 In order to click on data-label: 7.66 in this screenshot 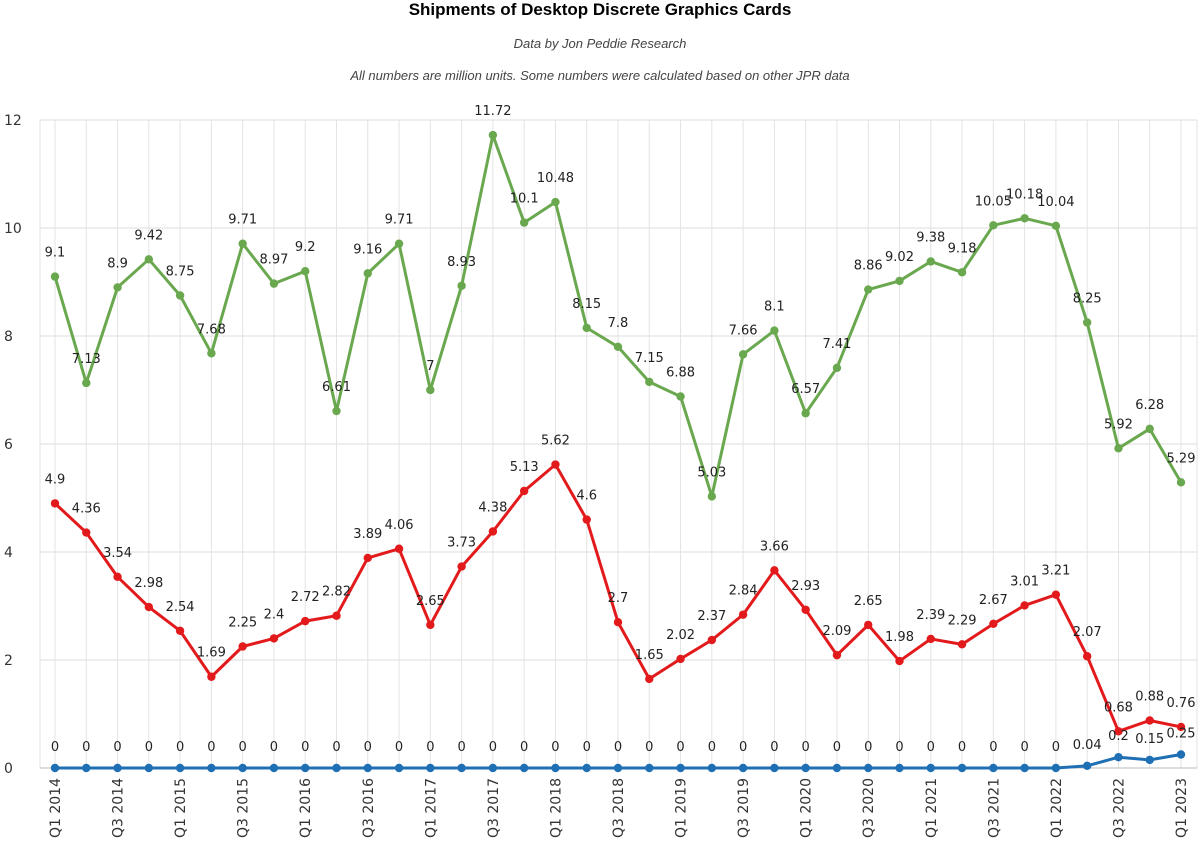, I will do `click(743, 330)`.